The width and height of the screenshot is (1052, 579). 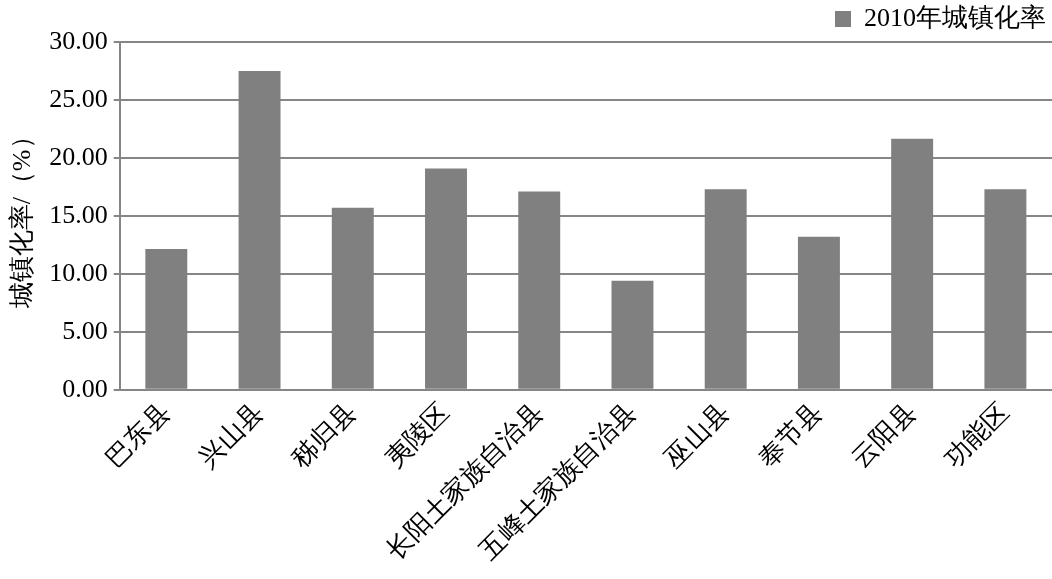 What do you see at coordinates (78, 272) in the screenshot?
I see `y-tick-label: 10.00` at bounding box center [78, 272].